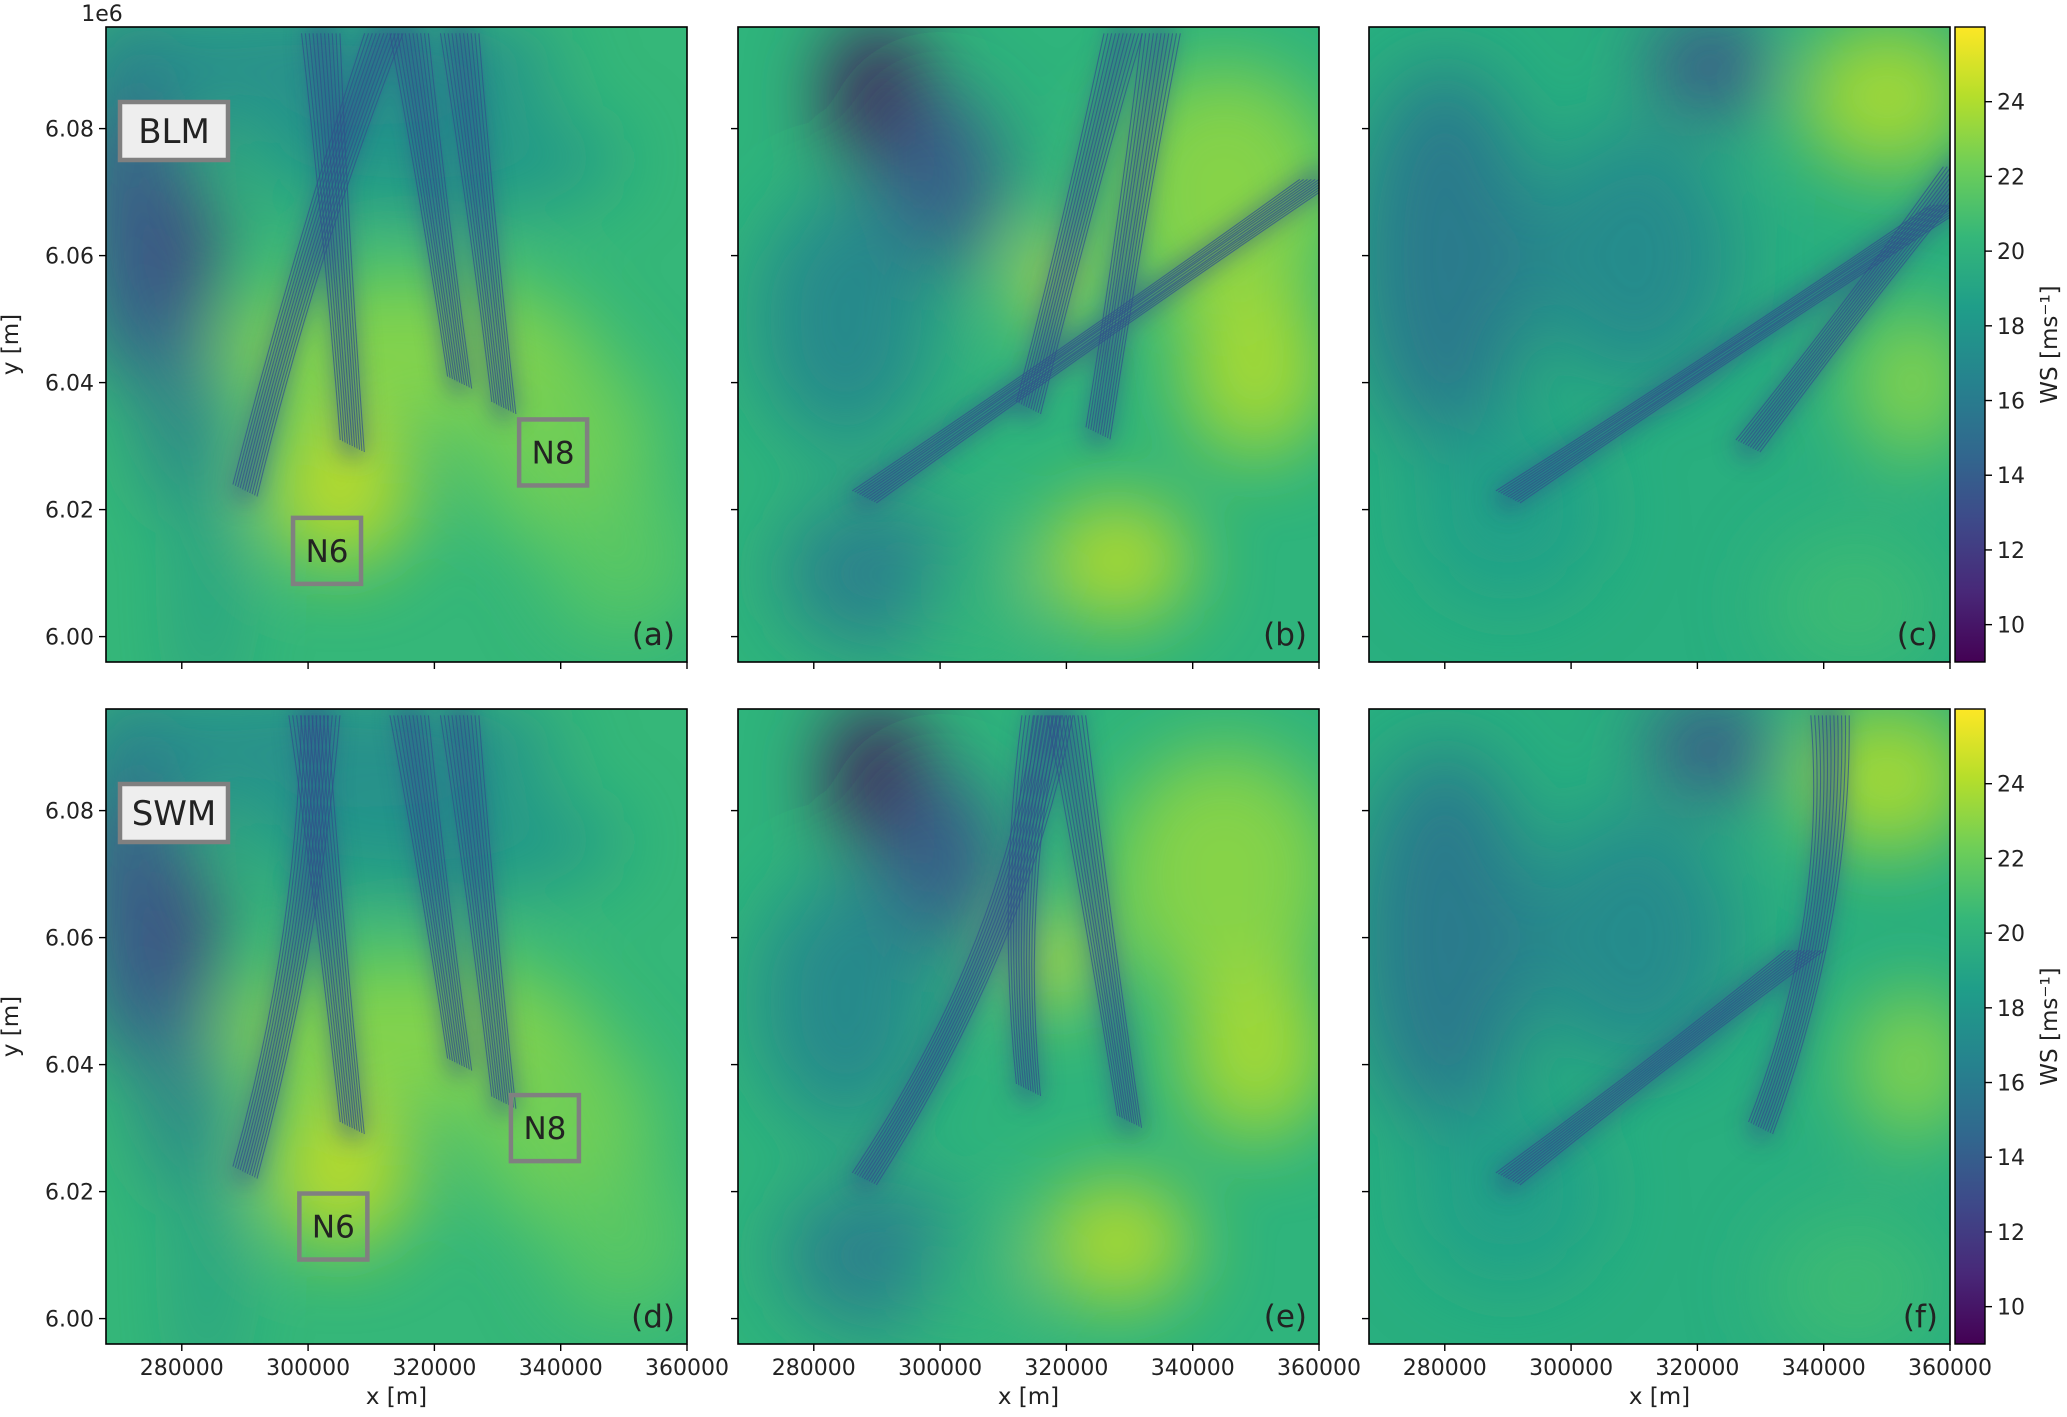 The height and width of the screenshot is (1417, 2067). I want to click on colorbar: 10 12 14 16 18 20 22 24 WS [ms⁻¹], so click(2008, 1026).